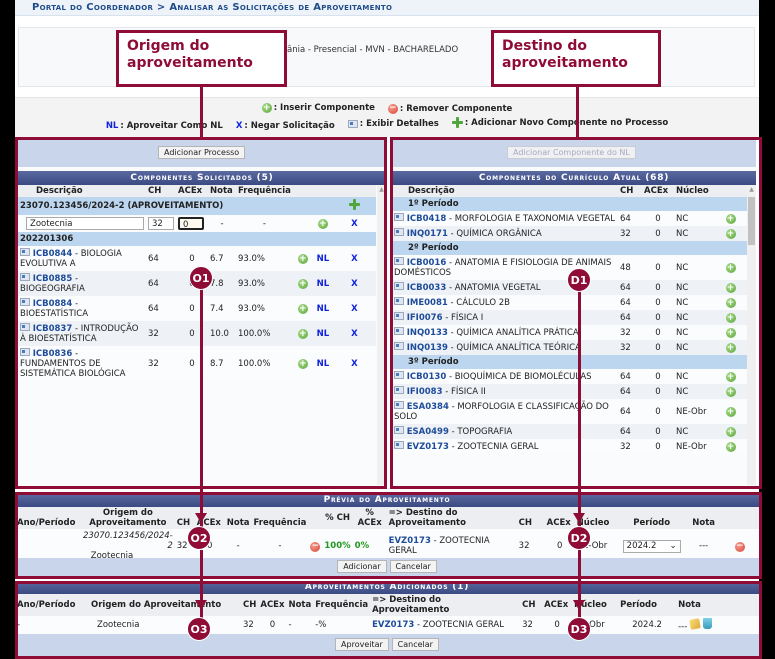 The image size is (775, 659). What do you see at coordinates (426, 263) in the screenshot?
I see `component-code-link: ICB0016` at bounding box center [426, 263].